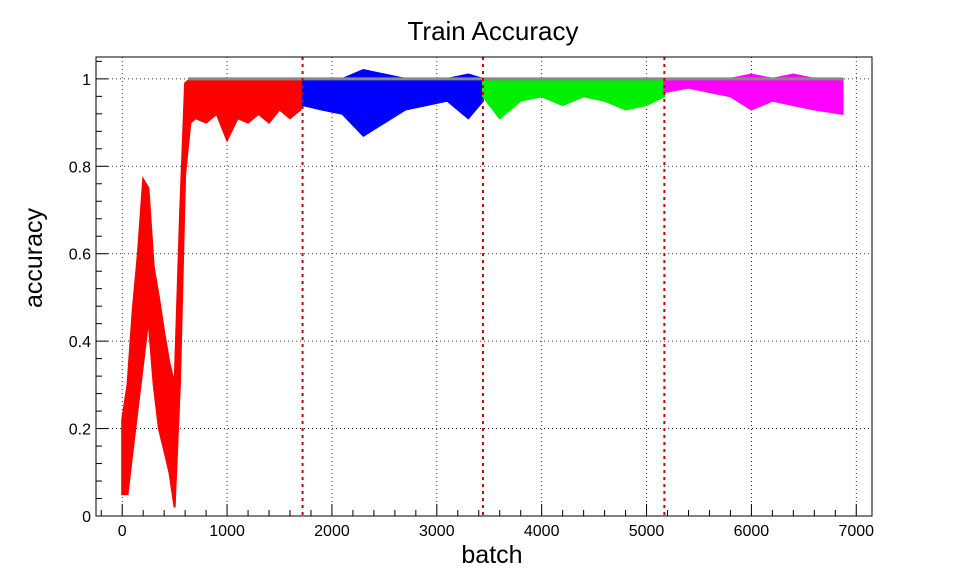 This screenshot has height=574, width=968. Describe the element at coordinates (542, 531) in the screenshot. I see `x-tick-label: 4000` at that location.